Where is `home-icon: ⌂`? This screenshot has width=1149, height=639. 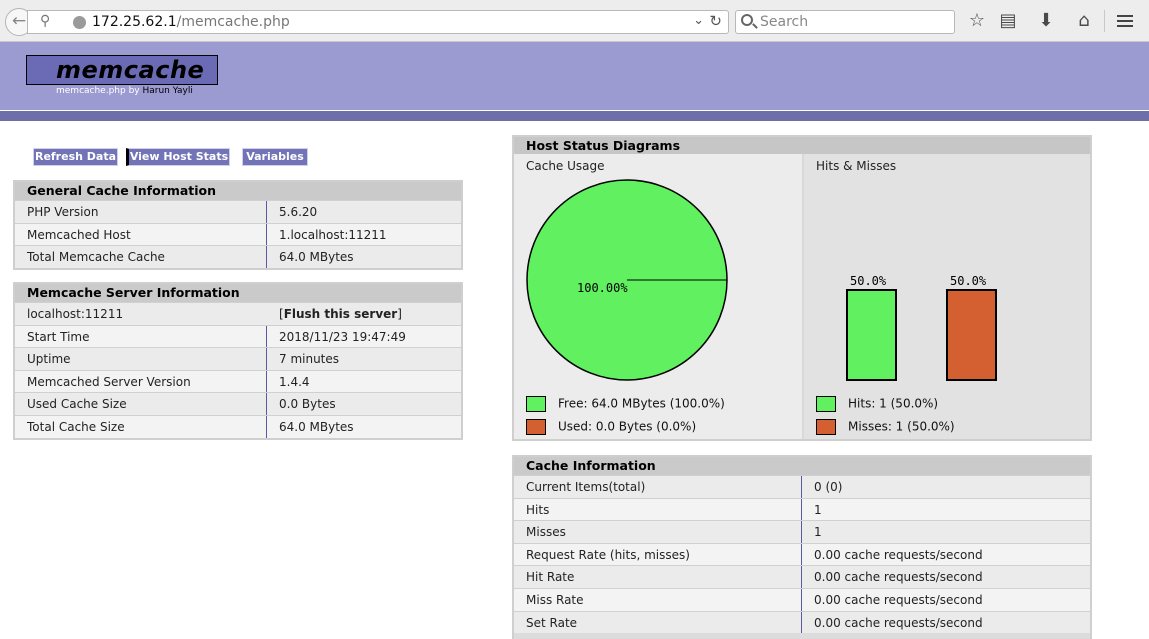
home-icon: ⌂ is located at coordinates (1084, 20).